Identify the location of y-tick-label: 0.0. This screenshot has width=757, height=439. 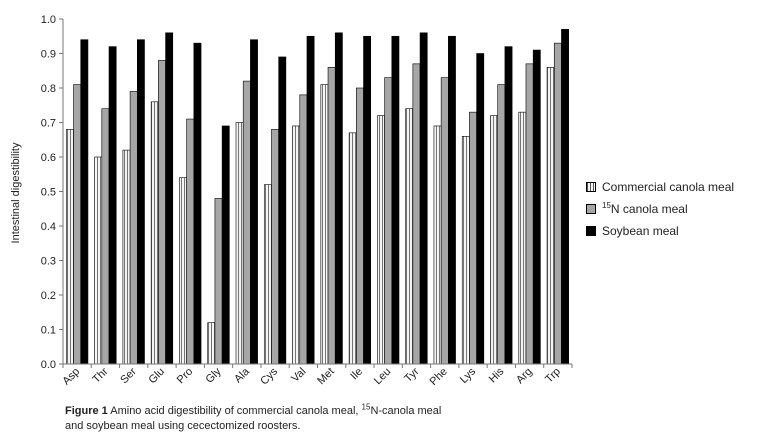
(48, 365).